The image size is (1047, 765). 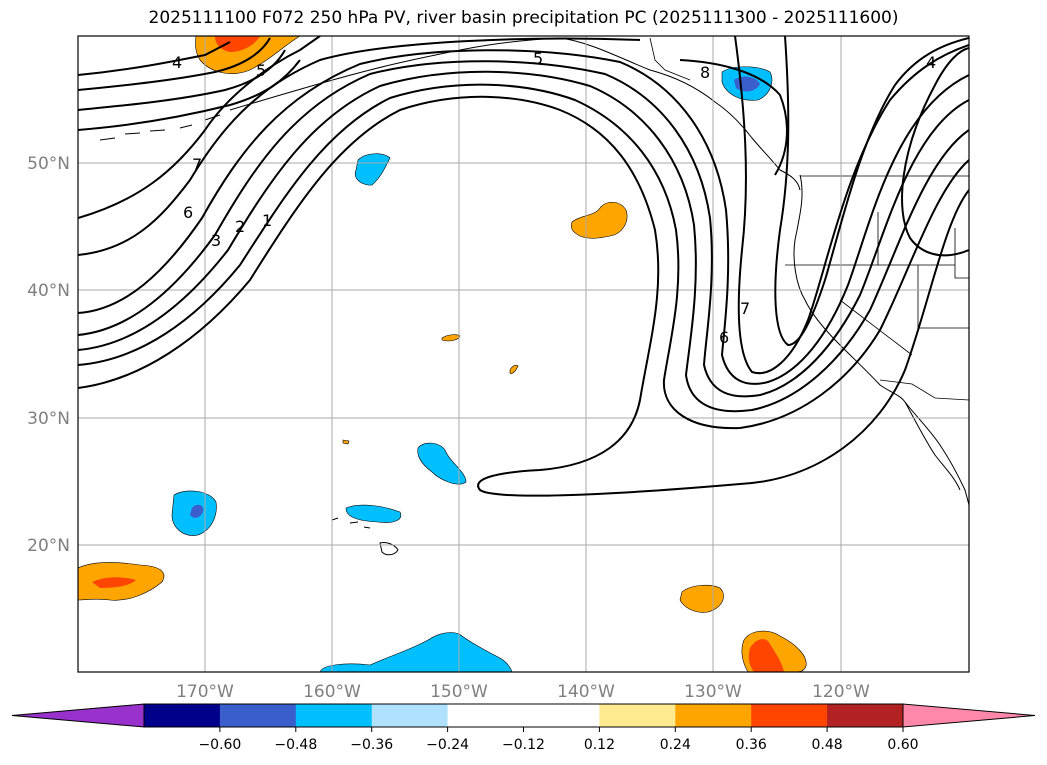 I want to click on colorbar-tick-label: −0.36, so click(x=371, y=745).